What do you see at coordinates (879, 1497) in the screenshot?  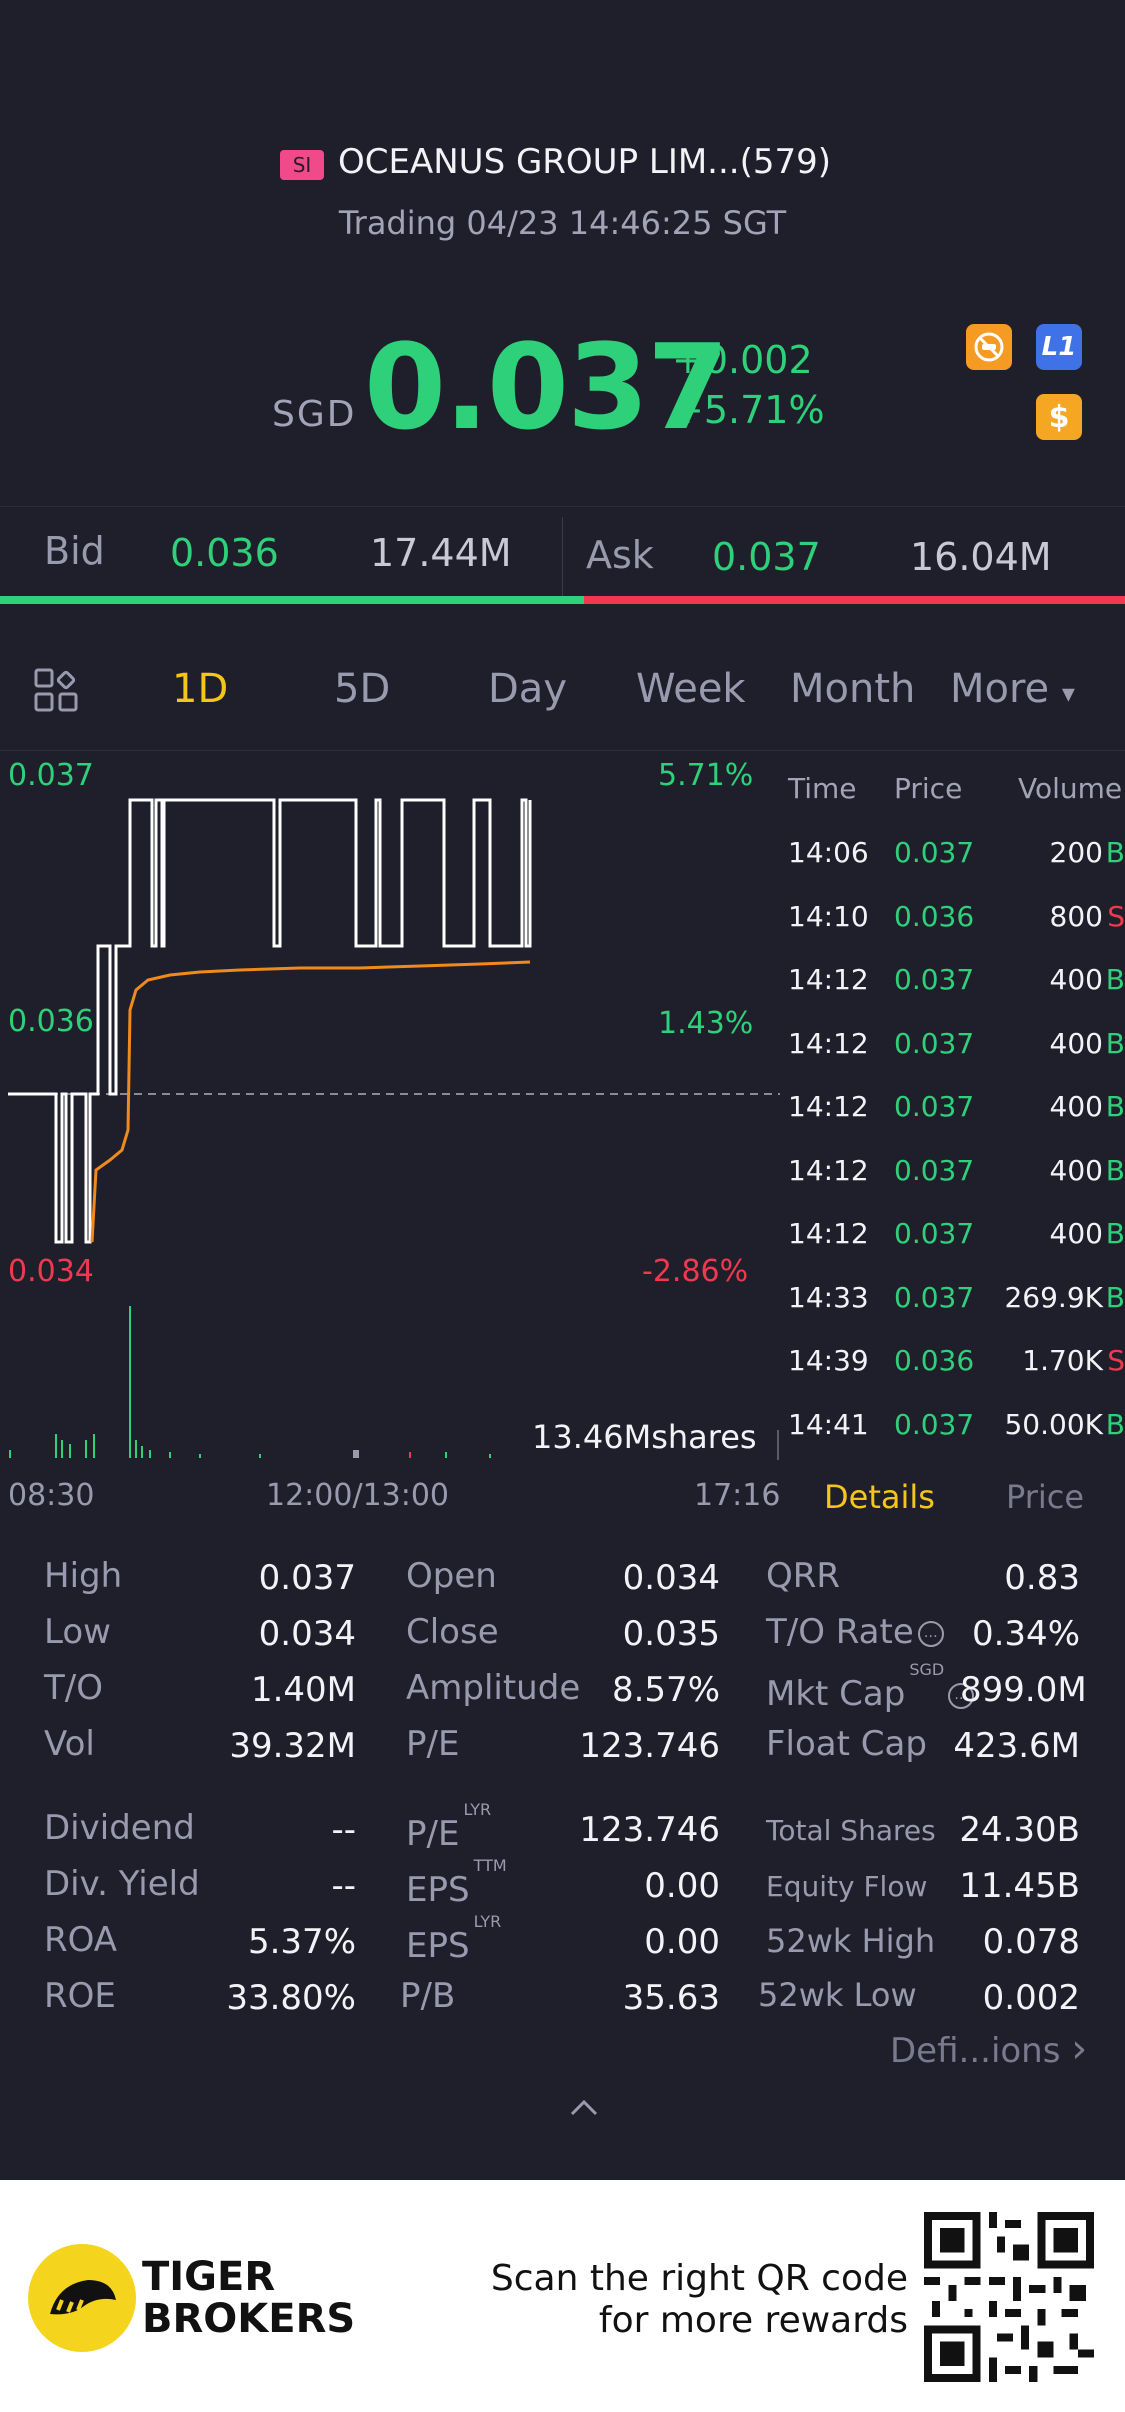 I see `tab-details: Details` at bounding box center [879, 1497].